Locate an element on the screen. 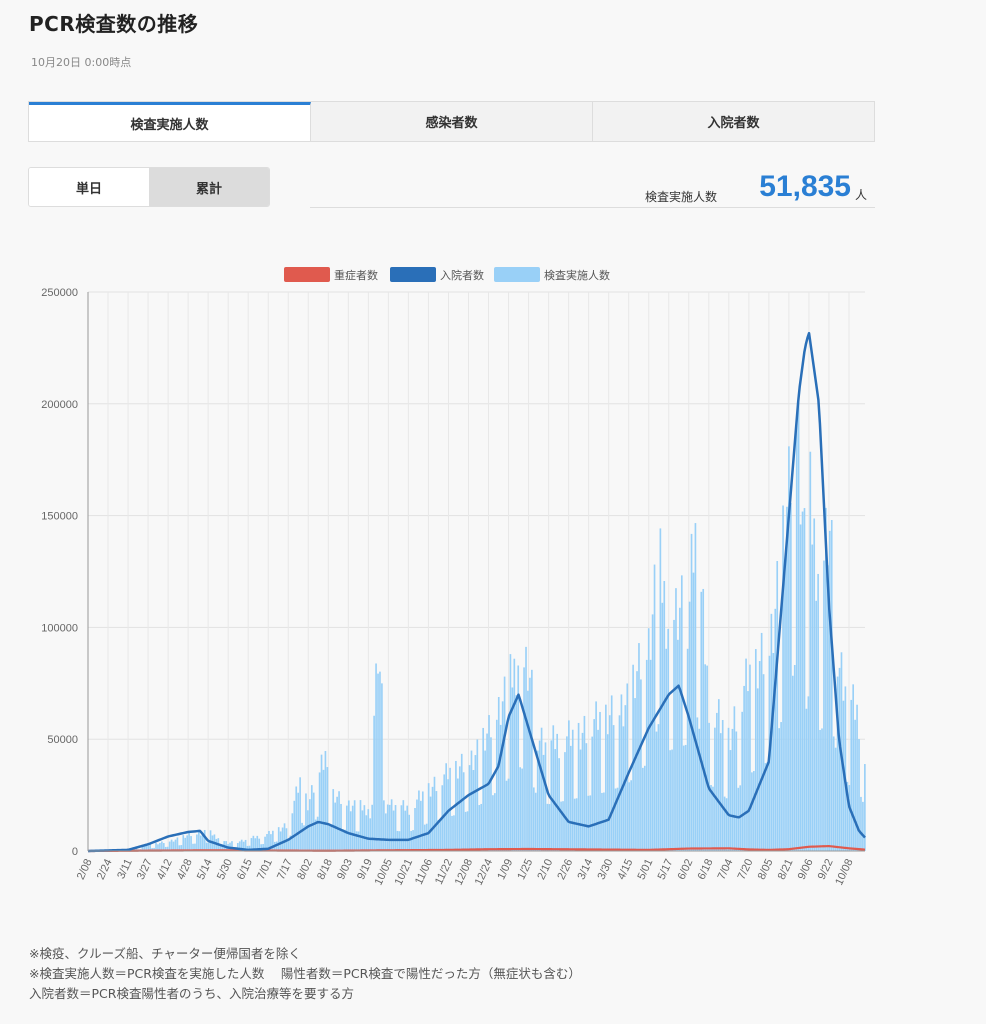  daily-toggle-button: 単日 is located at coordinates (89, 187).